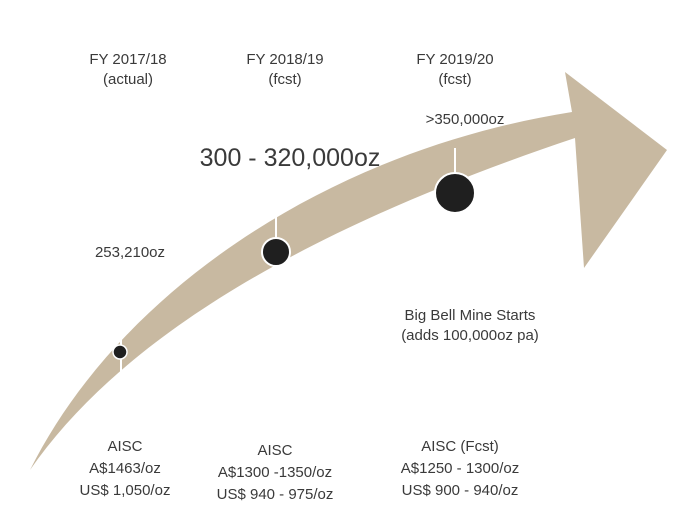  I want to click on aisc-usd: US$ 940 - 975/oz, so click(275, 494).